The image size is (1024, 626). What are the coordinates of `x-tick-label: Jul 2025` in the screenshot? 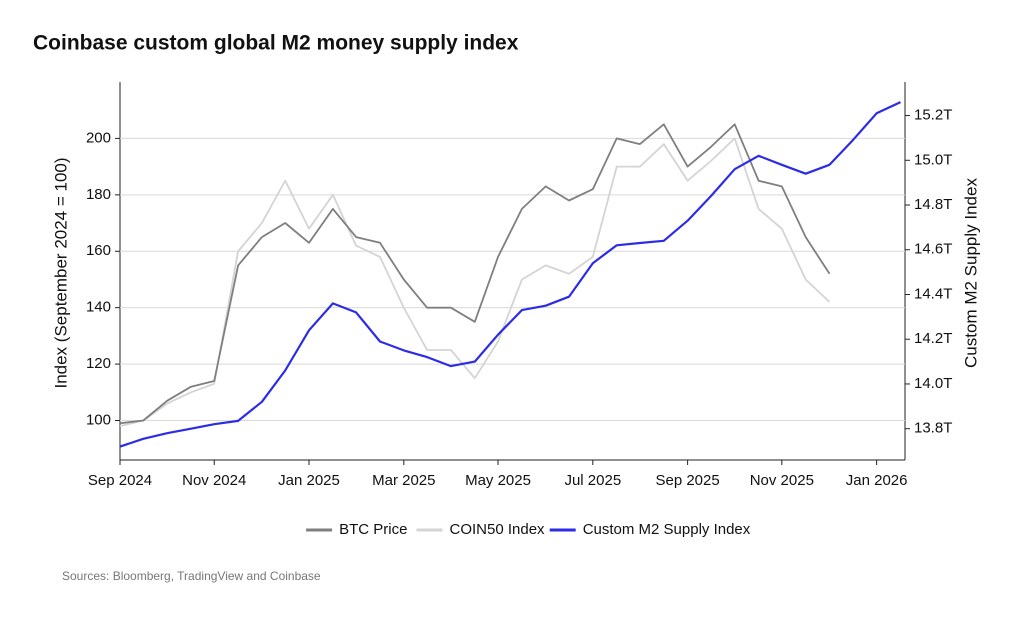 It's located at (592, 480).